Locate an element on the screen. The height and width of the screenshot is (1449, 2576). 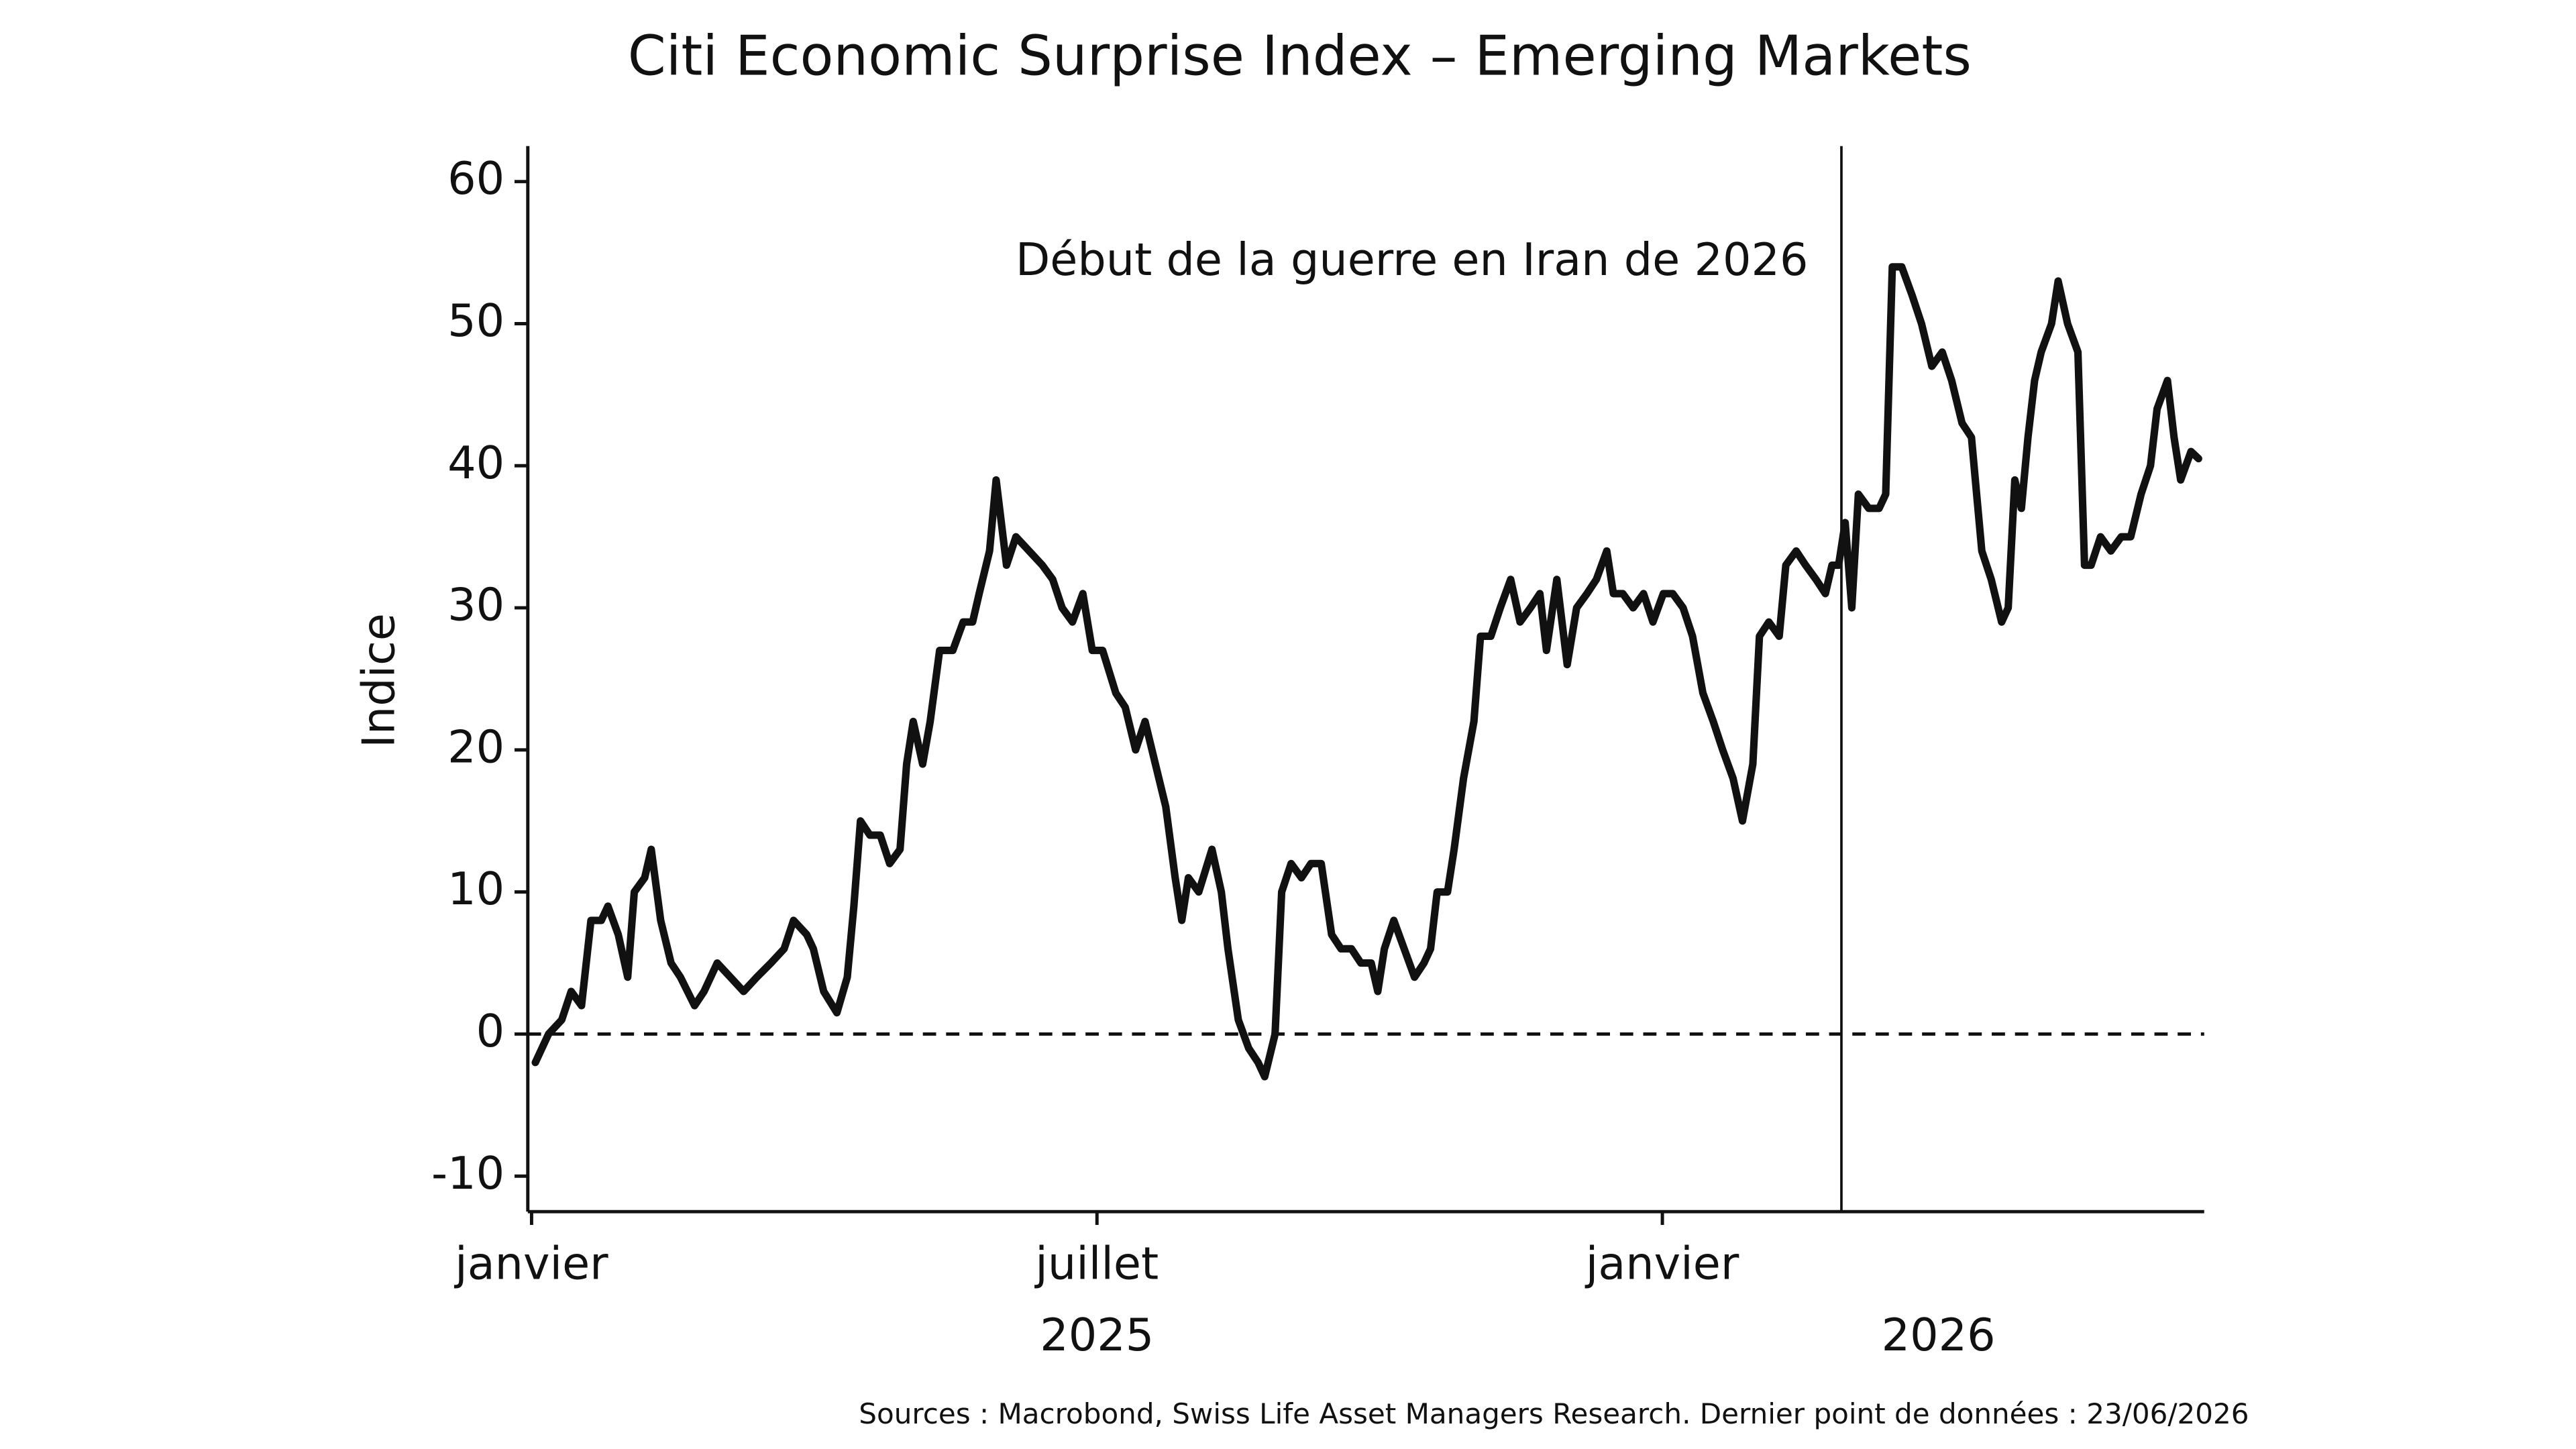
y-tick-label: 50 is located at coordinates (475, 320).